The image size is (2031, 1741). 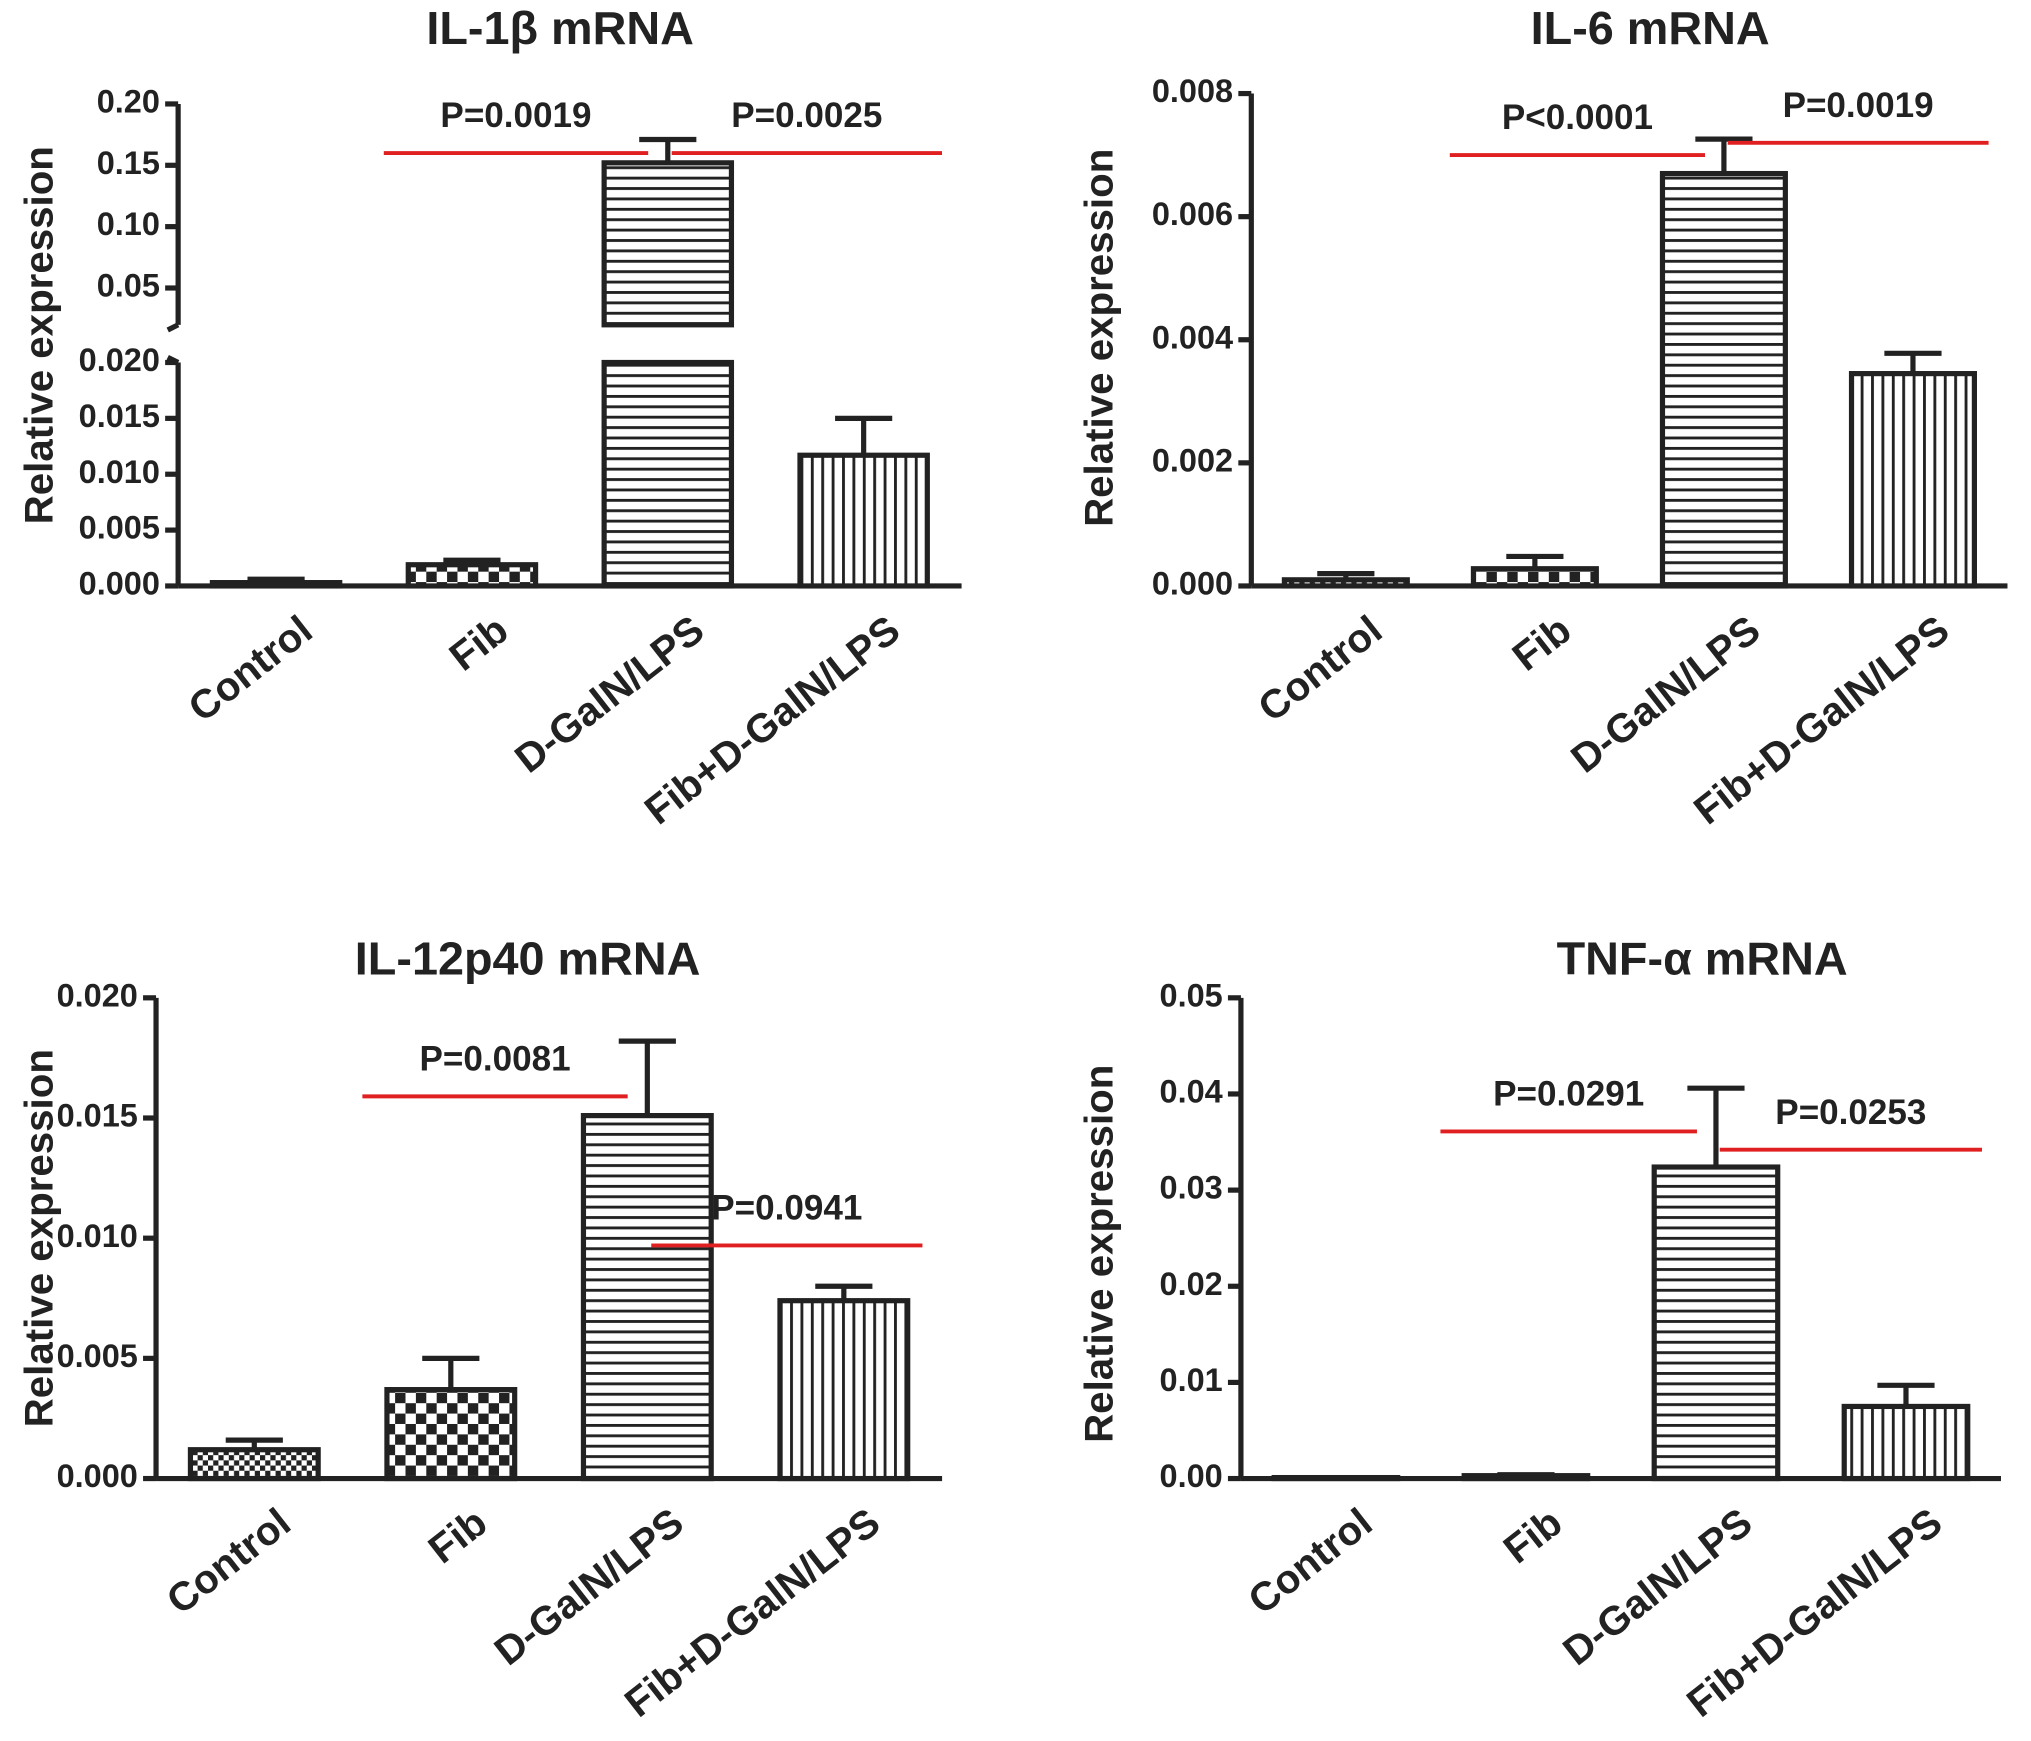 I want to click on y-tick-label: 0.04, so click(x=1191, y=1092).